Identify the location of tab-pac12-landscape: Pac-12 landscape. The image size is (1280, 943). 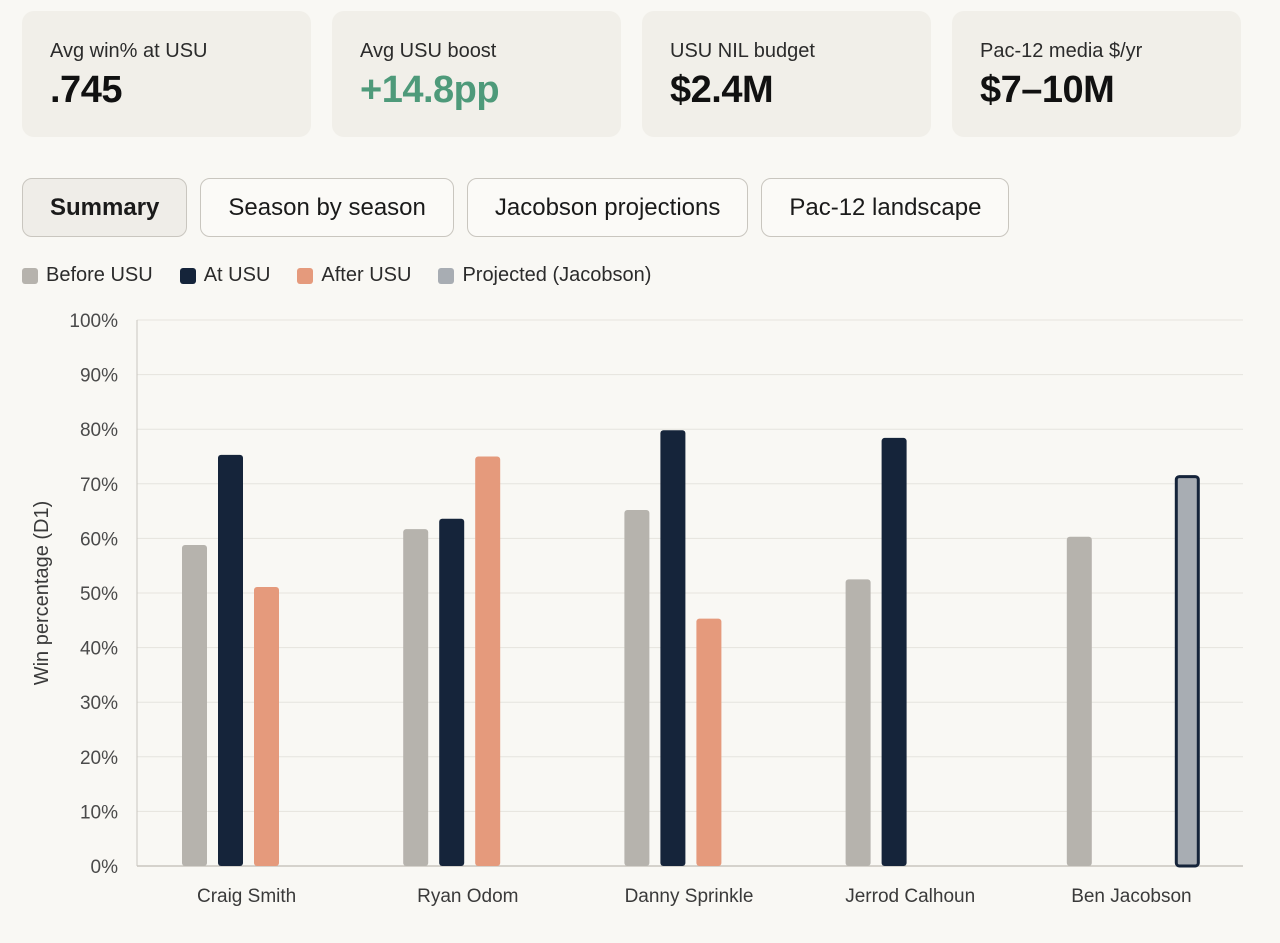
(885, 207).